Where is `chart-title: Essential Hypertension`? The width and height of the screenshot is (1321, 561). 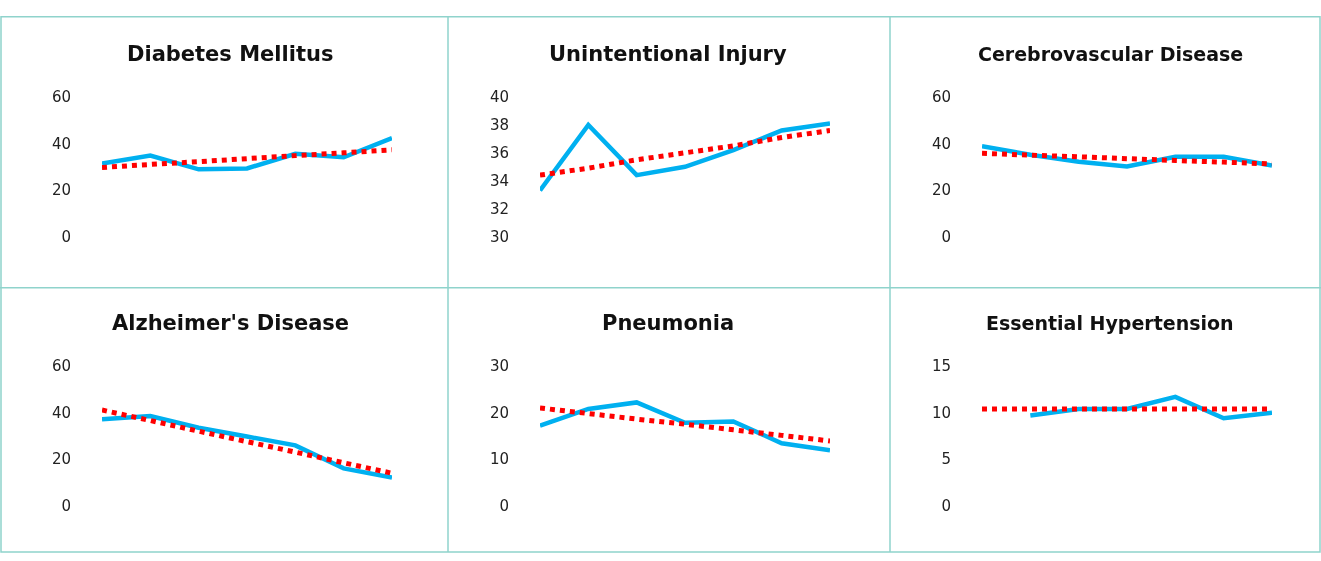
chart-title: Essential Hypertension is located at coordinates (1110, 323).